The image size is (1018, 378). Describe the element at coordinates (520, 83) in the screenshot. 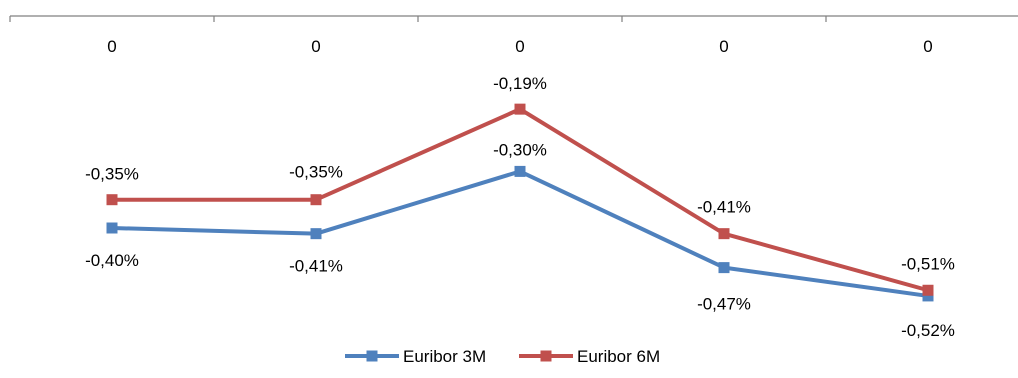

I see `data-label: -0,19%` at that location.